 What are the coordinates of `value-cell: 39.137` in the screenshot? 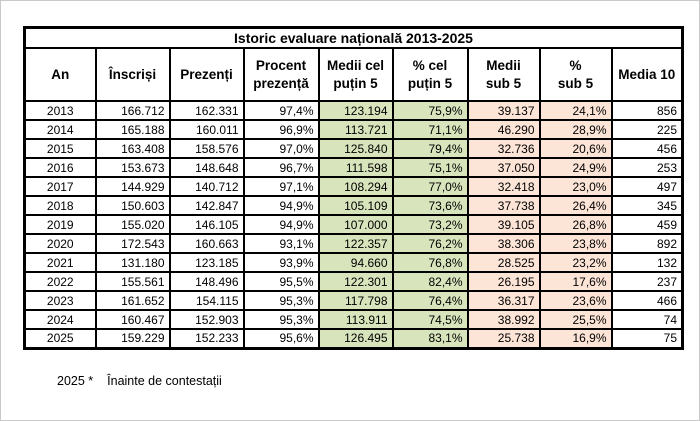 It's located at (503, 110).